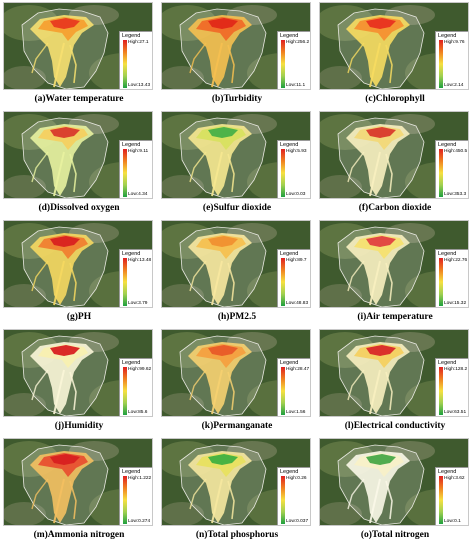 The width and height of the screenshot is (474, 545). Describe the element at coordinates (135, 169) in the screenshot. I see `legend-box: Legend High:9.11 Low:4.34` at that location.